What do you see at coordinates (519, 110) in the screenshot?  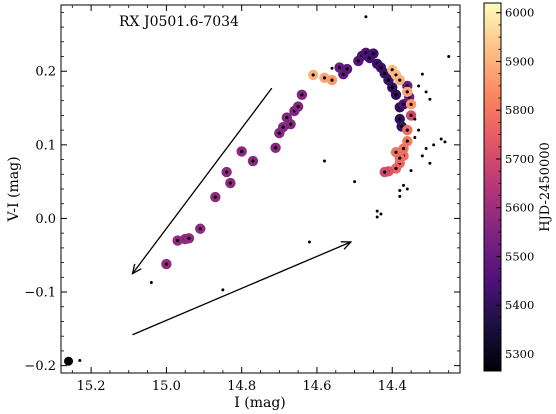 I see `colorbar-tick-label: 5800` at bounding box center [519, 110].